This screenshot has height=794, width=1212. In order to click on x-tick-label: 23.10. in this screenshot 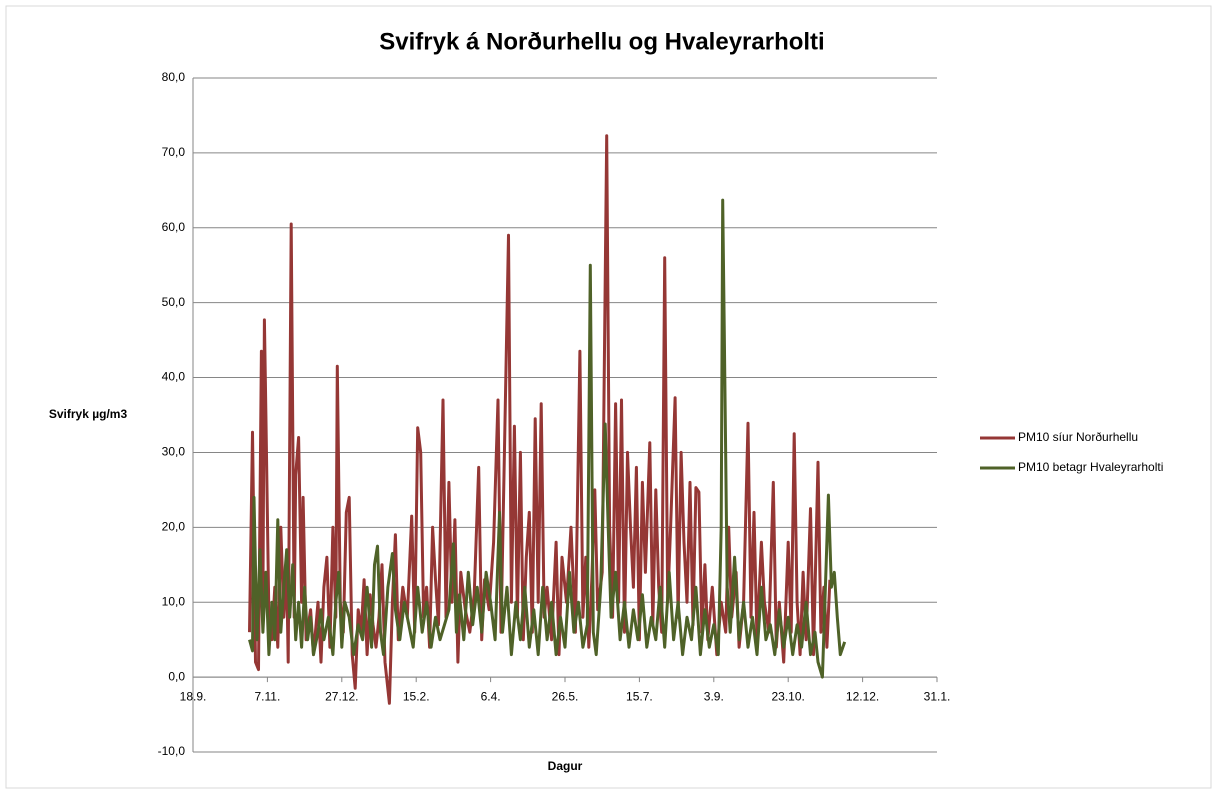, I will do `click(788, 696)`.